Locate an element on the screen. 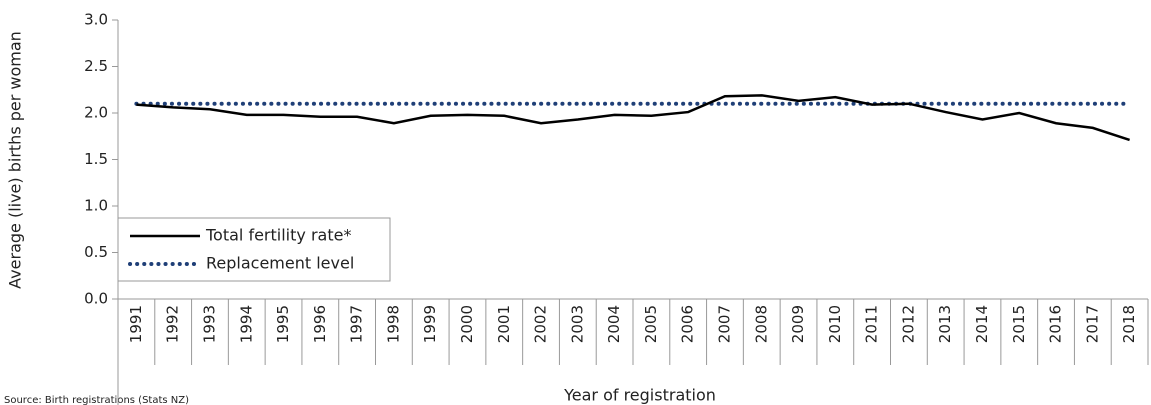 Image resolution: width=1151 pixels, height=405 pixels. x-tick-label: 1994 is located at coordinates (246, 324).